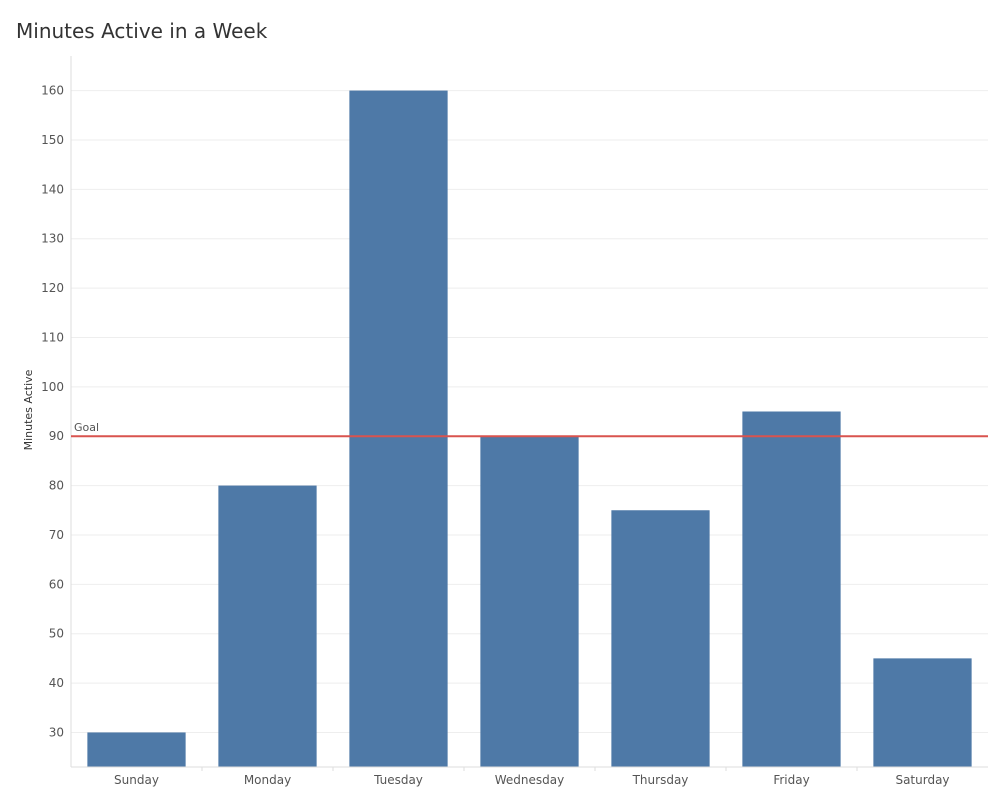 Image resolution: width=1000 pixels, height=800 pixels. I want to click on goal-label: Goal, so click(86, 427).